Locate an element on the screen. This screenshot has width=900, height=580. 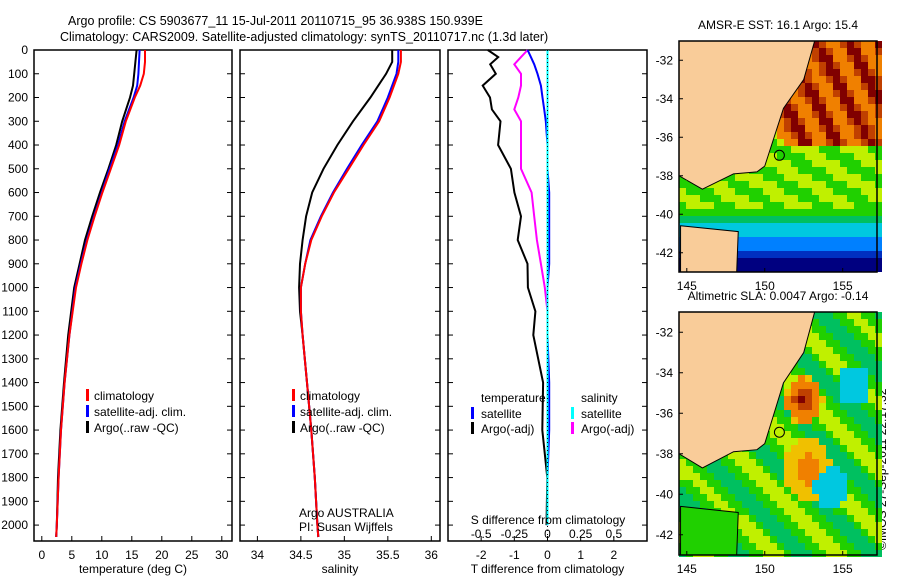
x-tick-label: 5 is located at coordinates (71, 555).